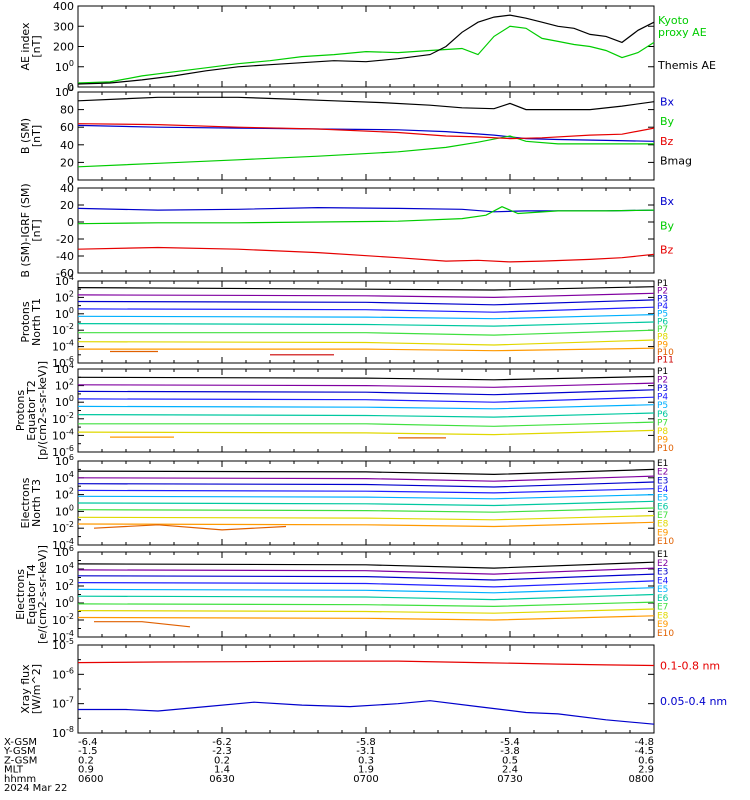 The width and height of the screenshot is (750, 800). I want to click on series-line-themis-ae, so click(366, 49).